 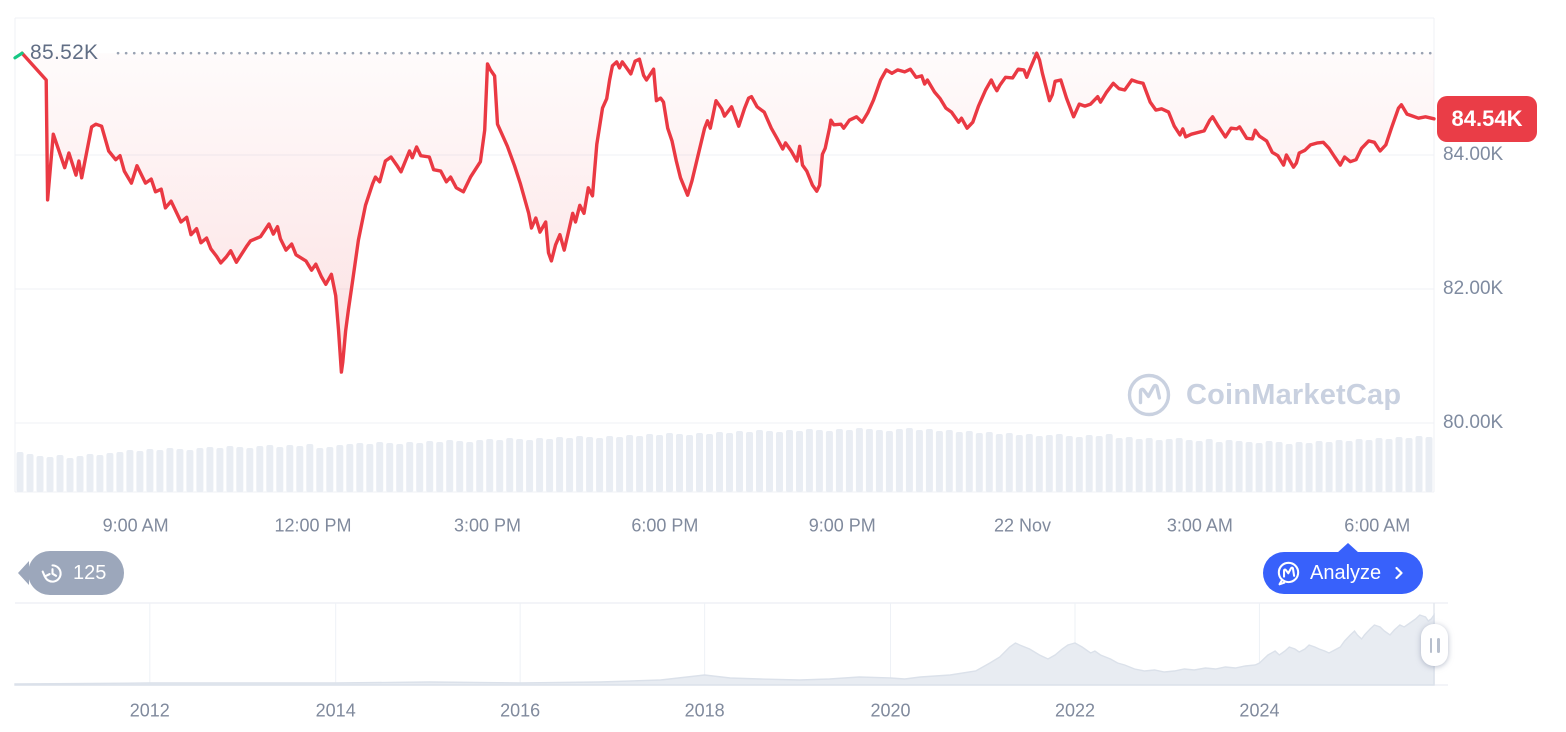 I want to click on history-clock-icon, so click(x=51, y=573).